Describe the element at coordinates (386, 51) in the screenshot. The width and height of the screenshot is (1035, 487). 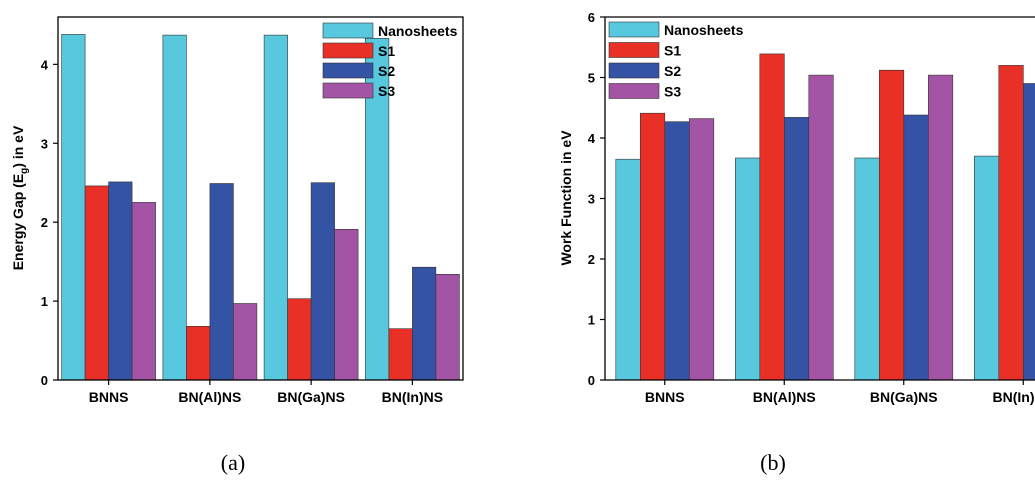
I see `a-legend-label-s1: S1` at that location.